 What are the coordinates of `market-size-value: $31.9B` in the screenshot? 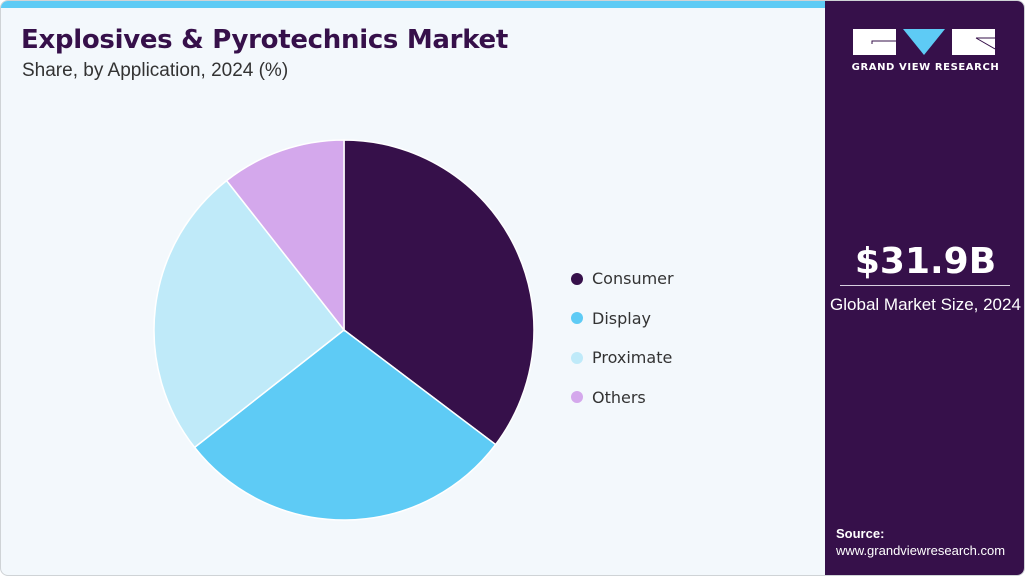 It's located at (925, 261).